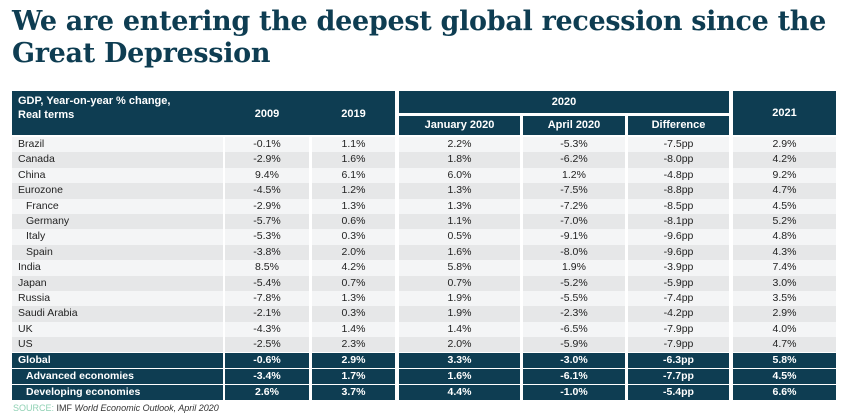 Image resolution: width=850 pixels, height=416 pixels. I want to click on row-value: 4.0%, so click(784, 329).